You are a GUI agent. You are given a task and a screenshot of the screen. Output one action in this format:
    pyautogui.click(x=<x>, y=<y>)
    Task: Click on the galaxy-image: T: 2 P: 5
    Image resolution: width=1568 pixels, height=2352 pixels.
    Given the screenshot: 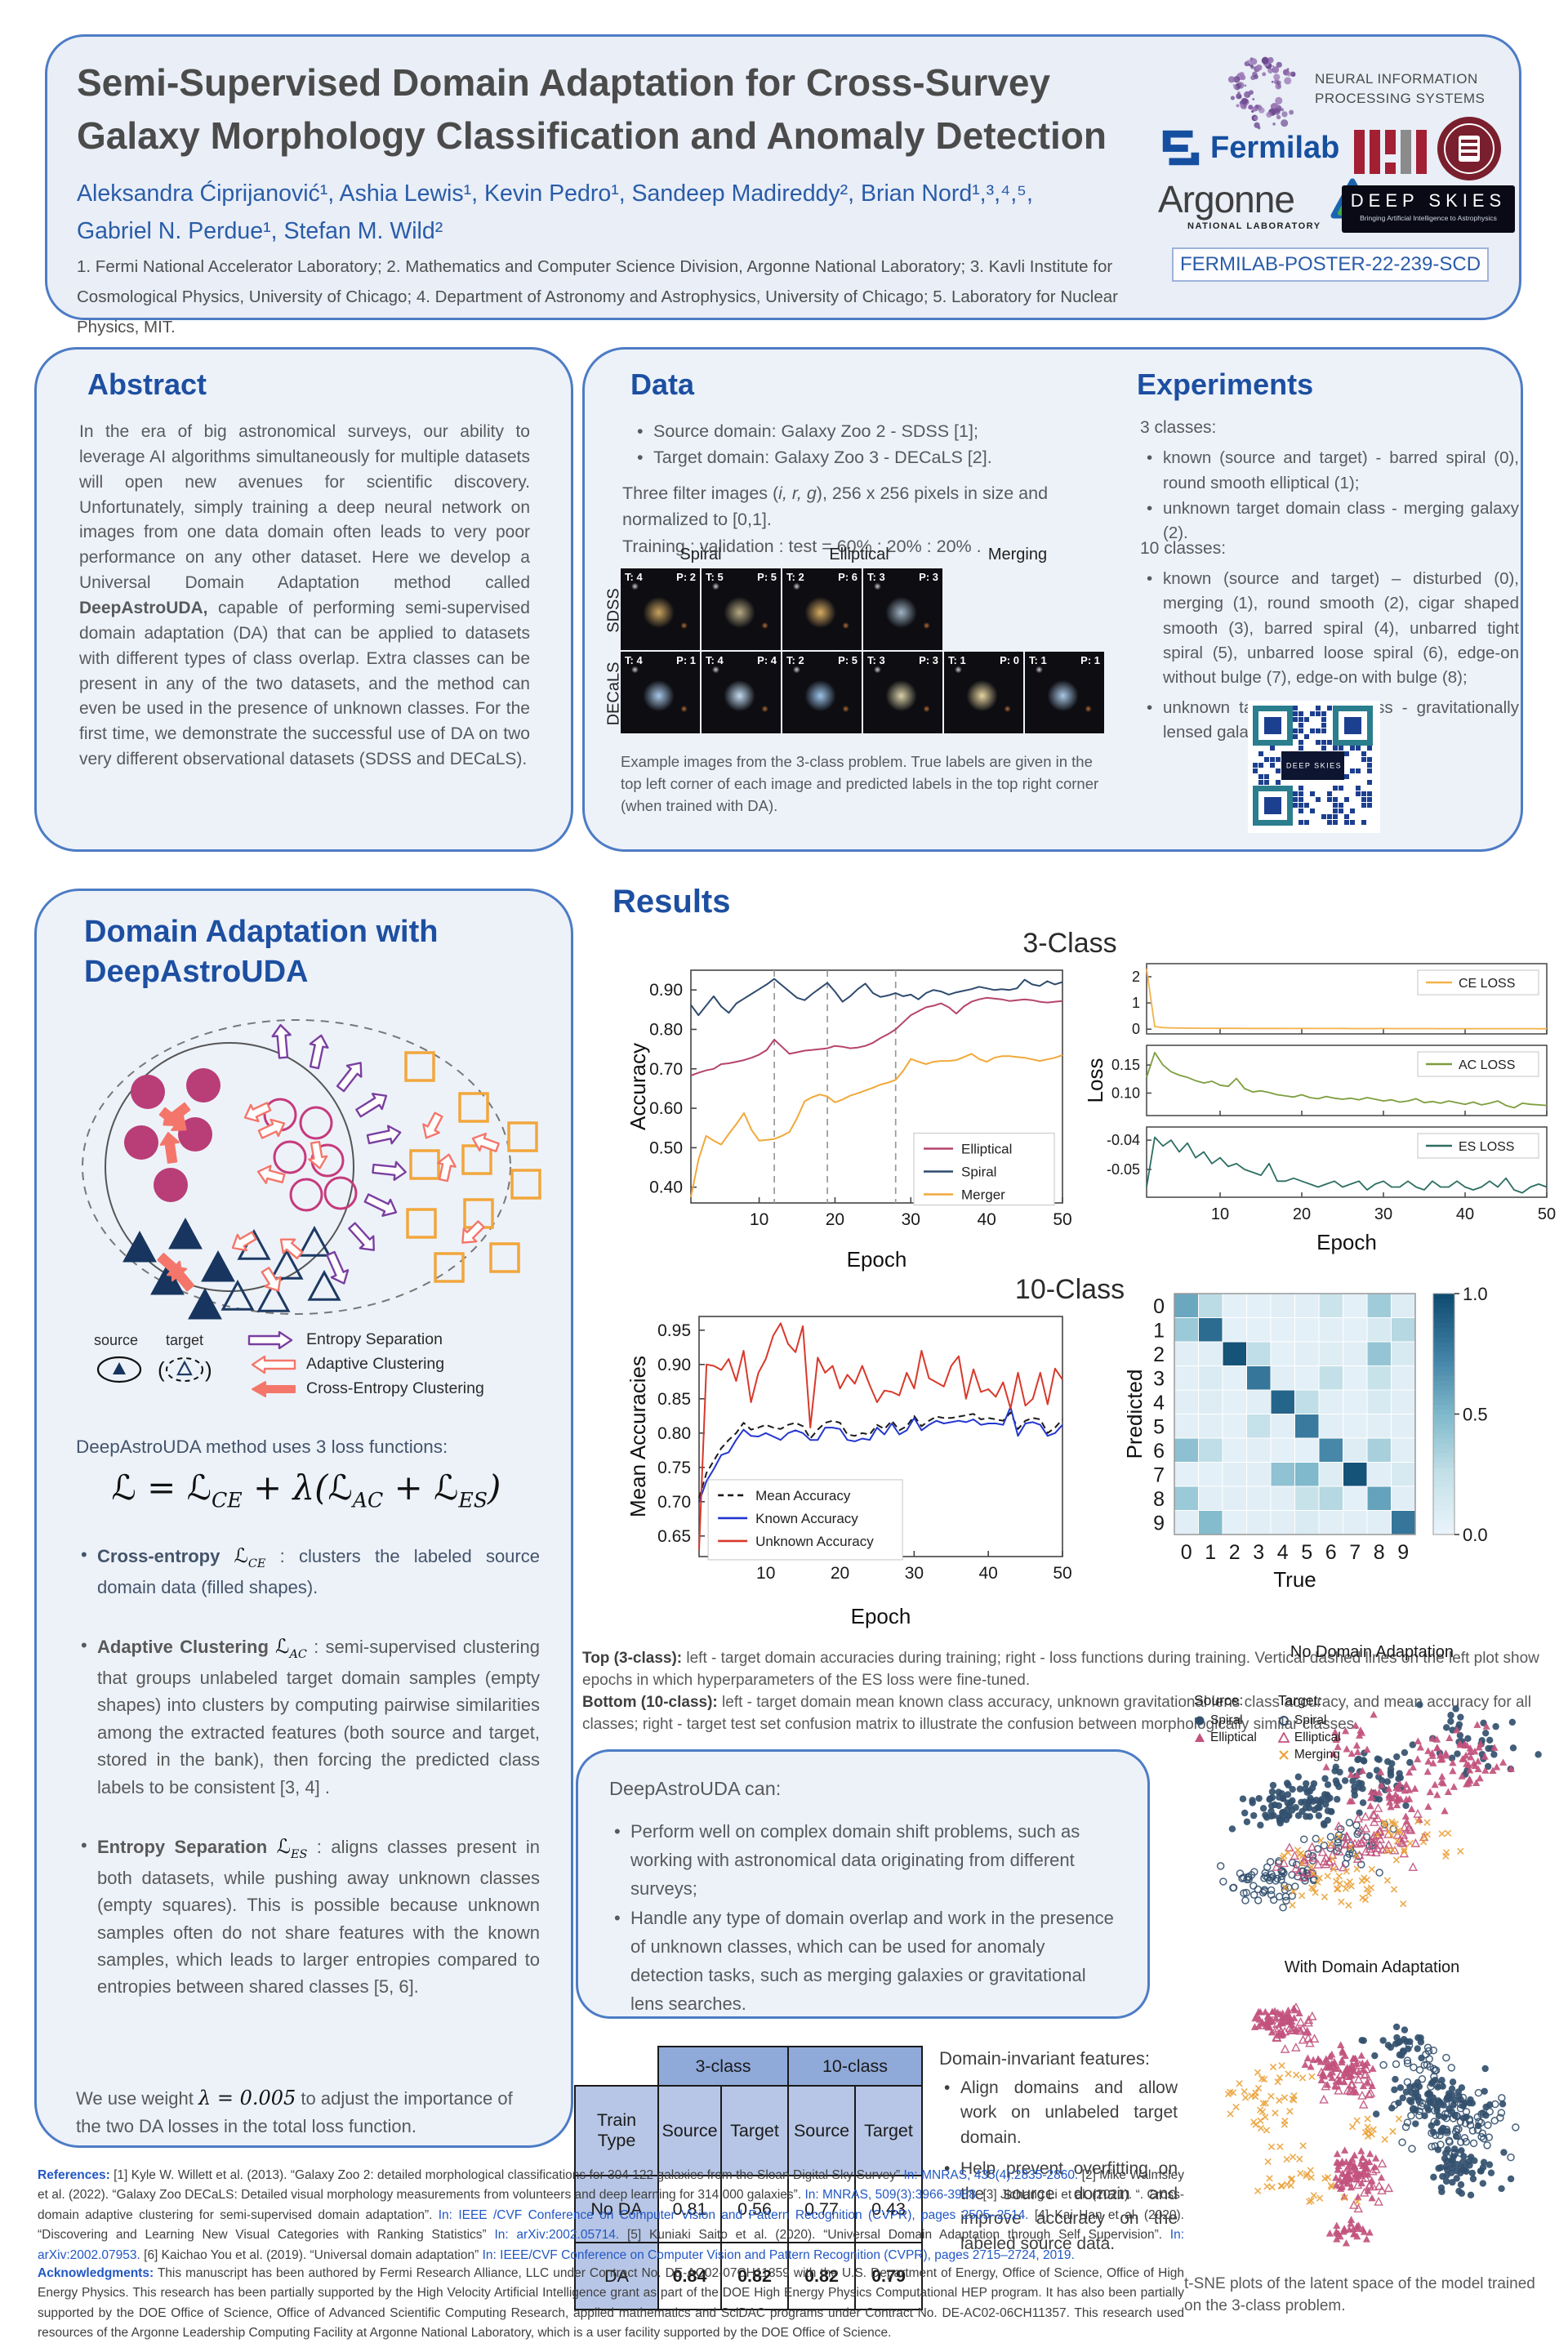 What is the action you would take?
    pyautogui.click(x=822, y=692)
    